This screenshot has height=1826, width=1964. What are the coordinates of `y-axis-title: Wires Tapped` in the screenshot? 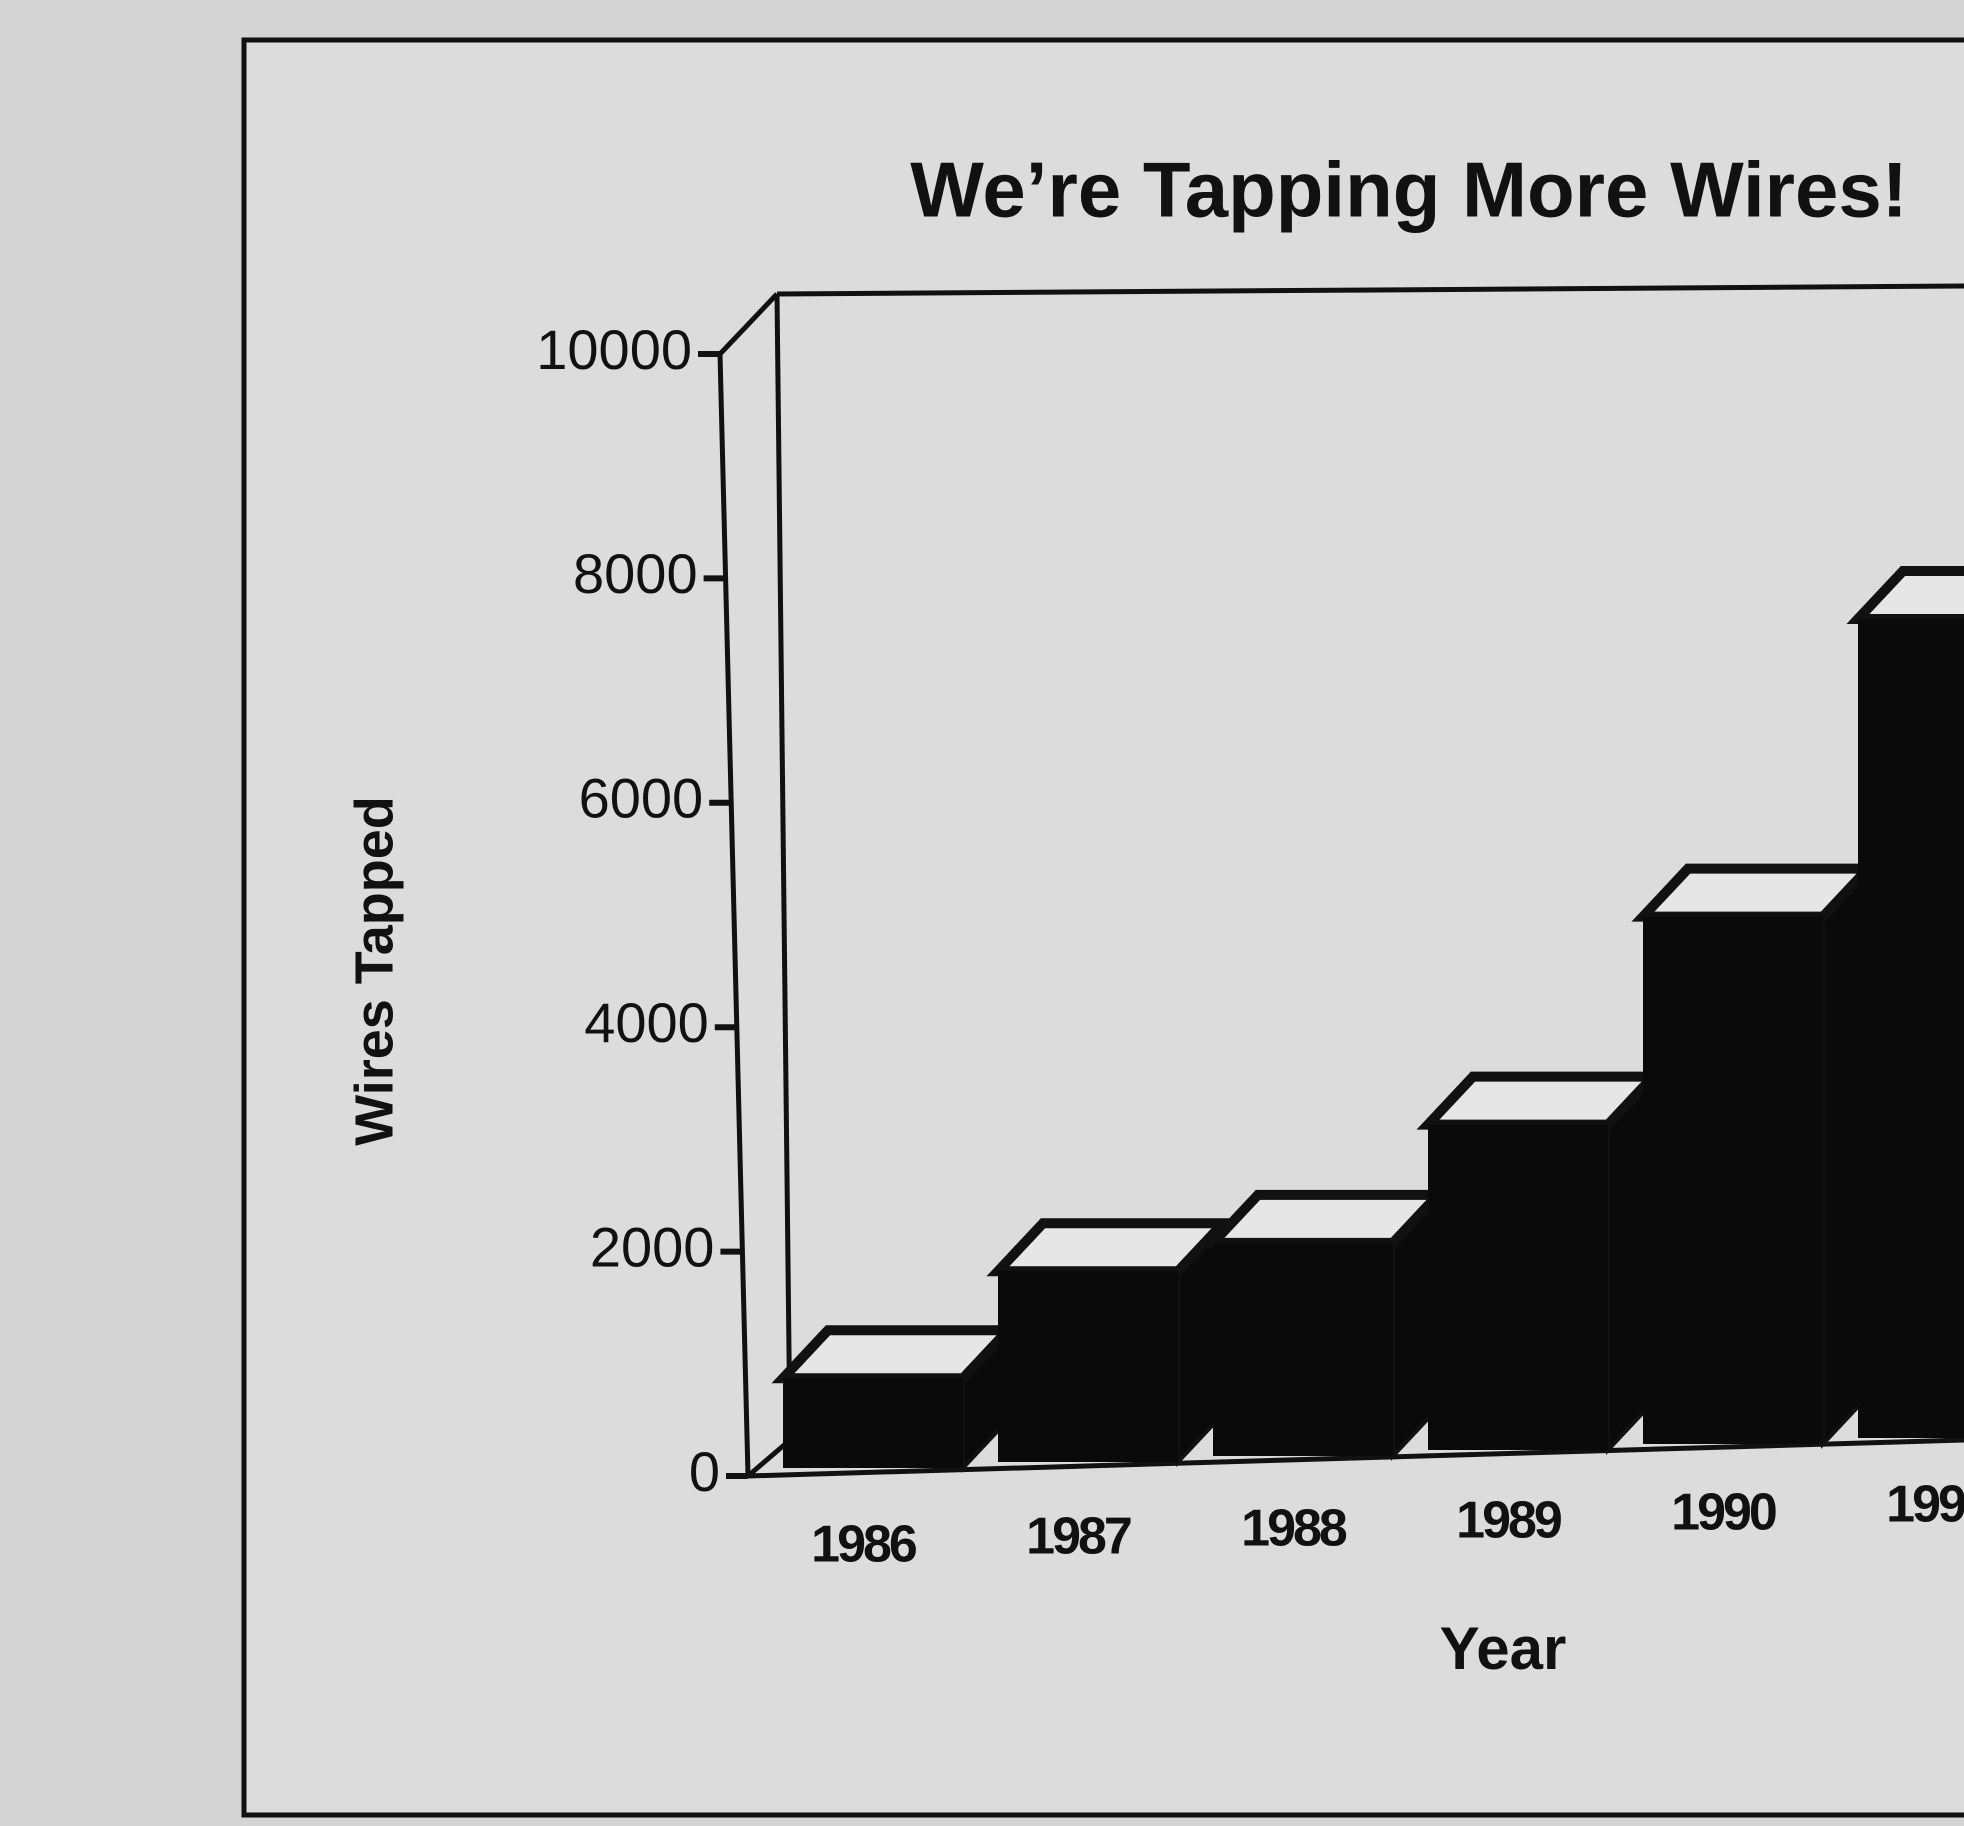 It's located at (374, 971).